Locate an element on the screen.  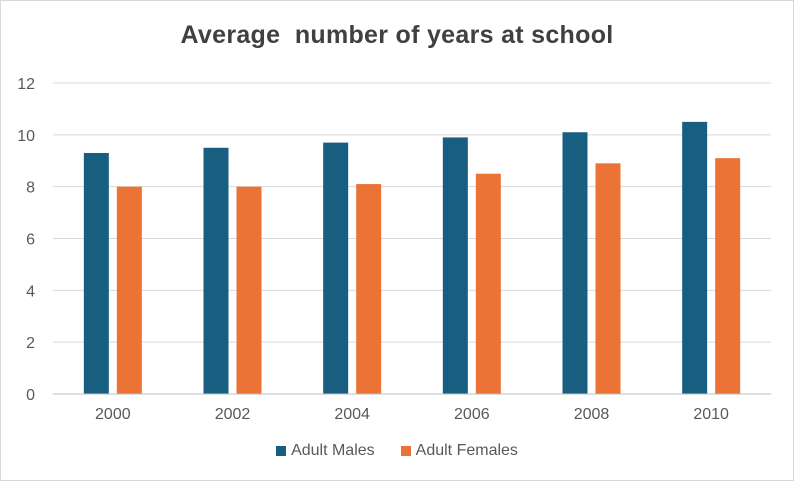
bar-adult-females-2004 is located at coordinates (369, 289).